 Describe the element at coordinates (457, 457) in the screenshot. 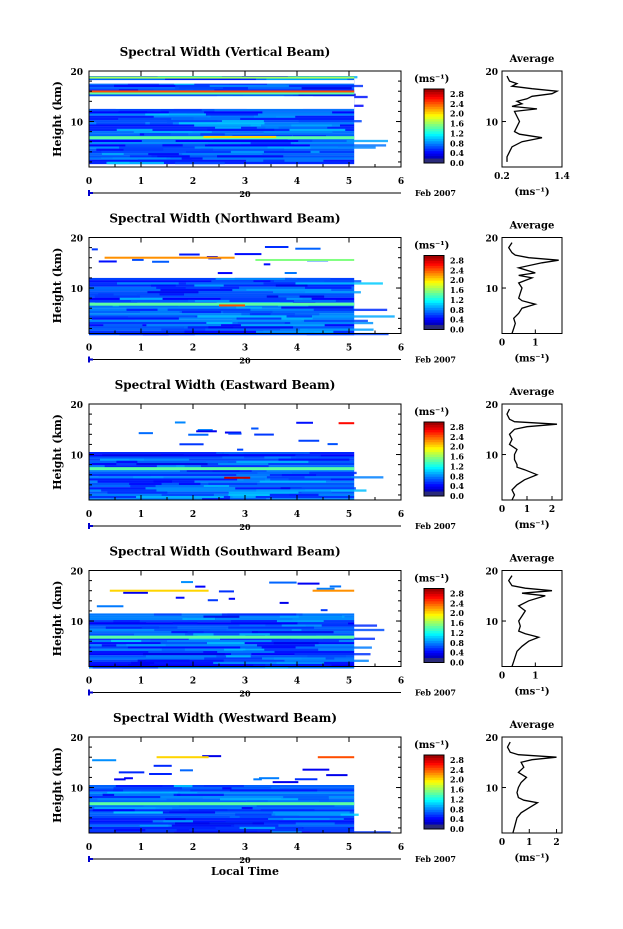

I see `colorbar-tick-label: 1.6` at that location.